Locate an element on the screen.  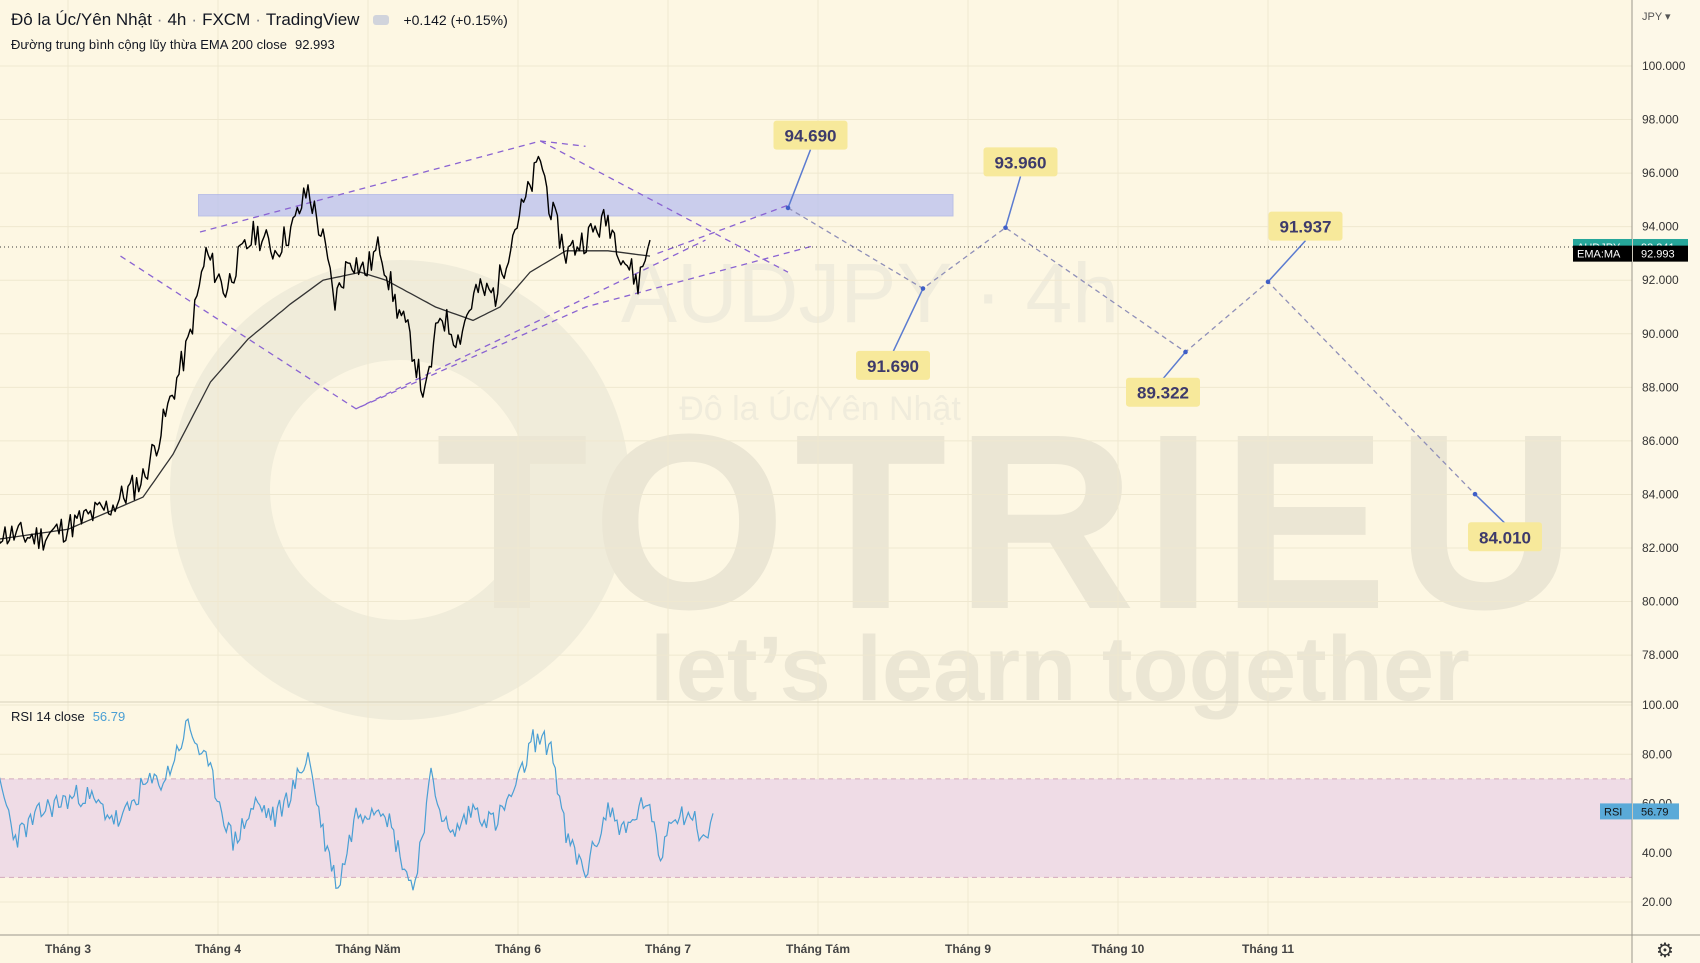
ema-200-line is located at coordinates (325, 395).